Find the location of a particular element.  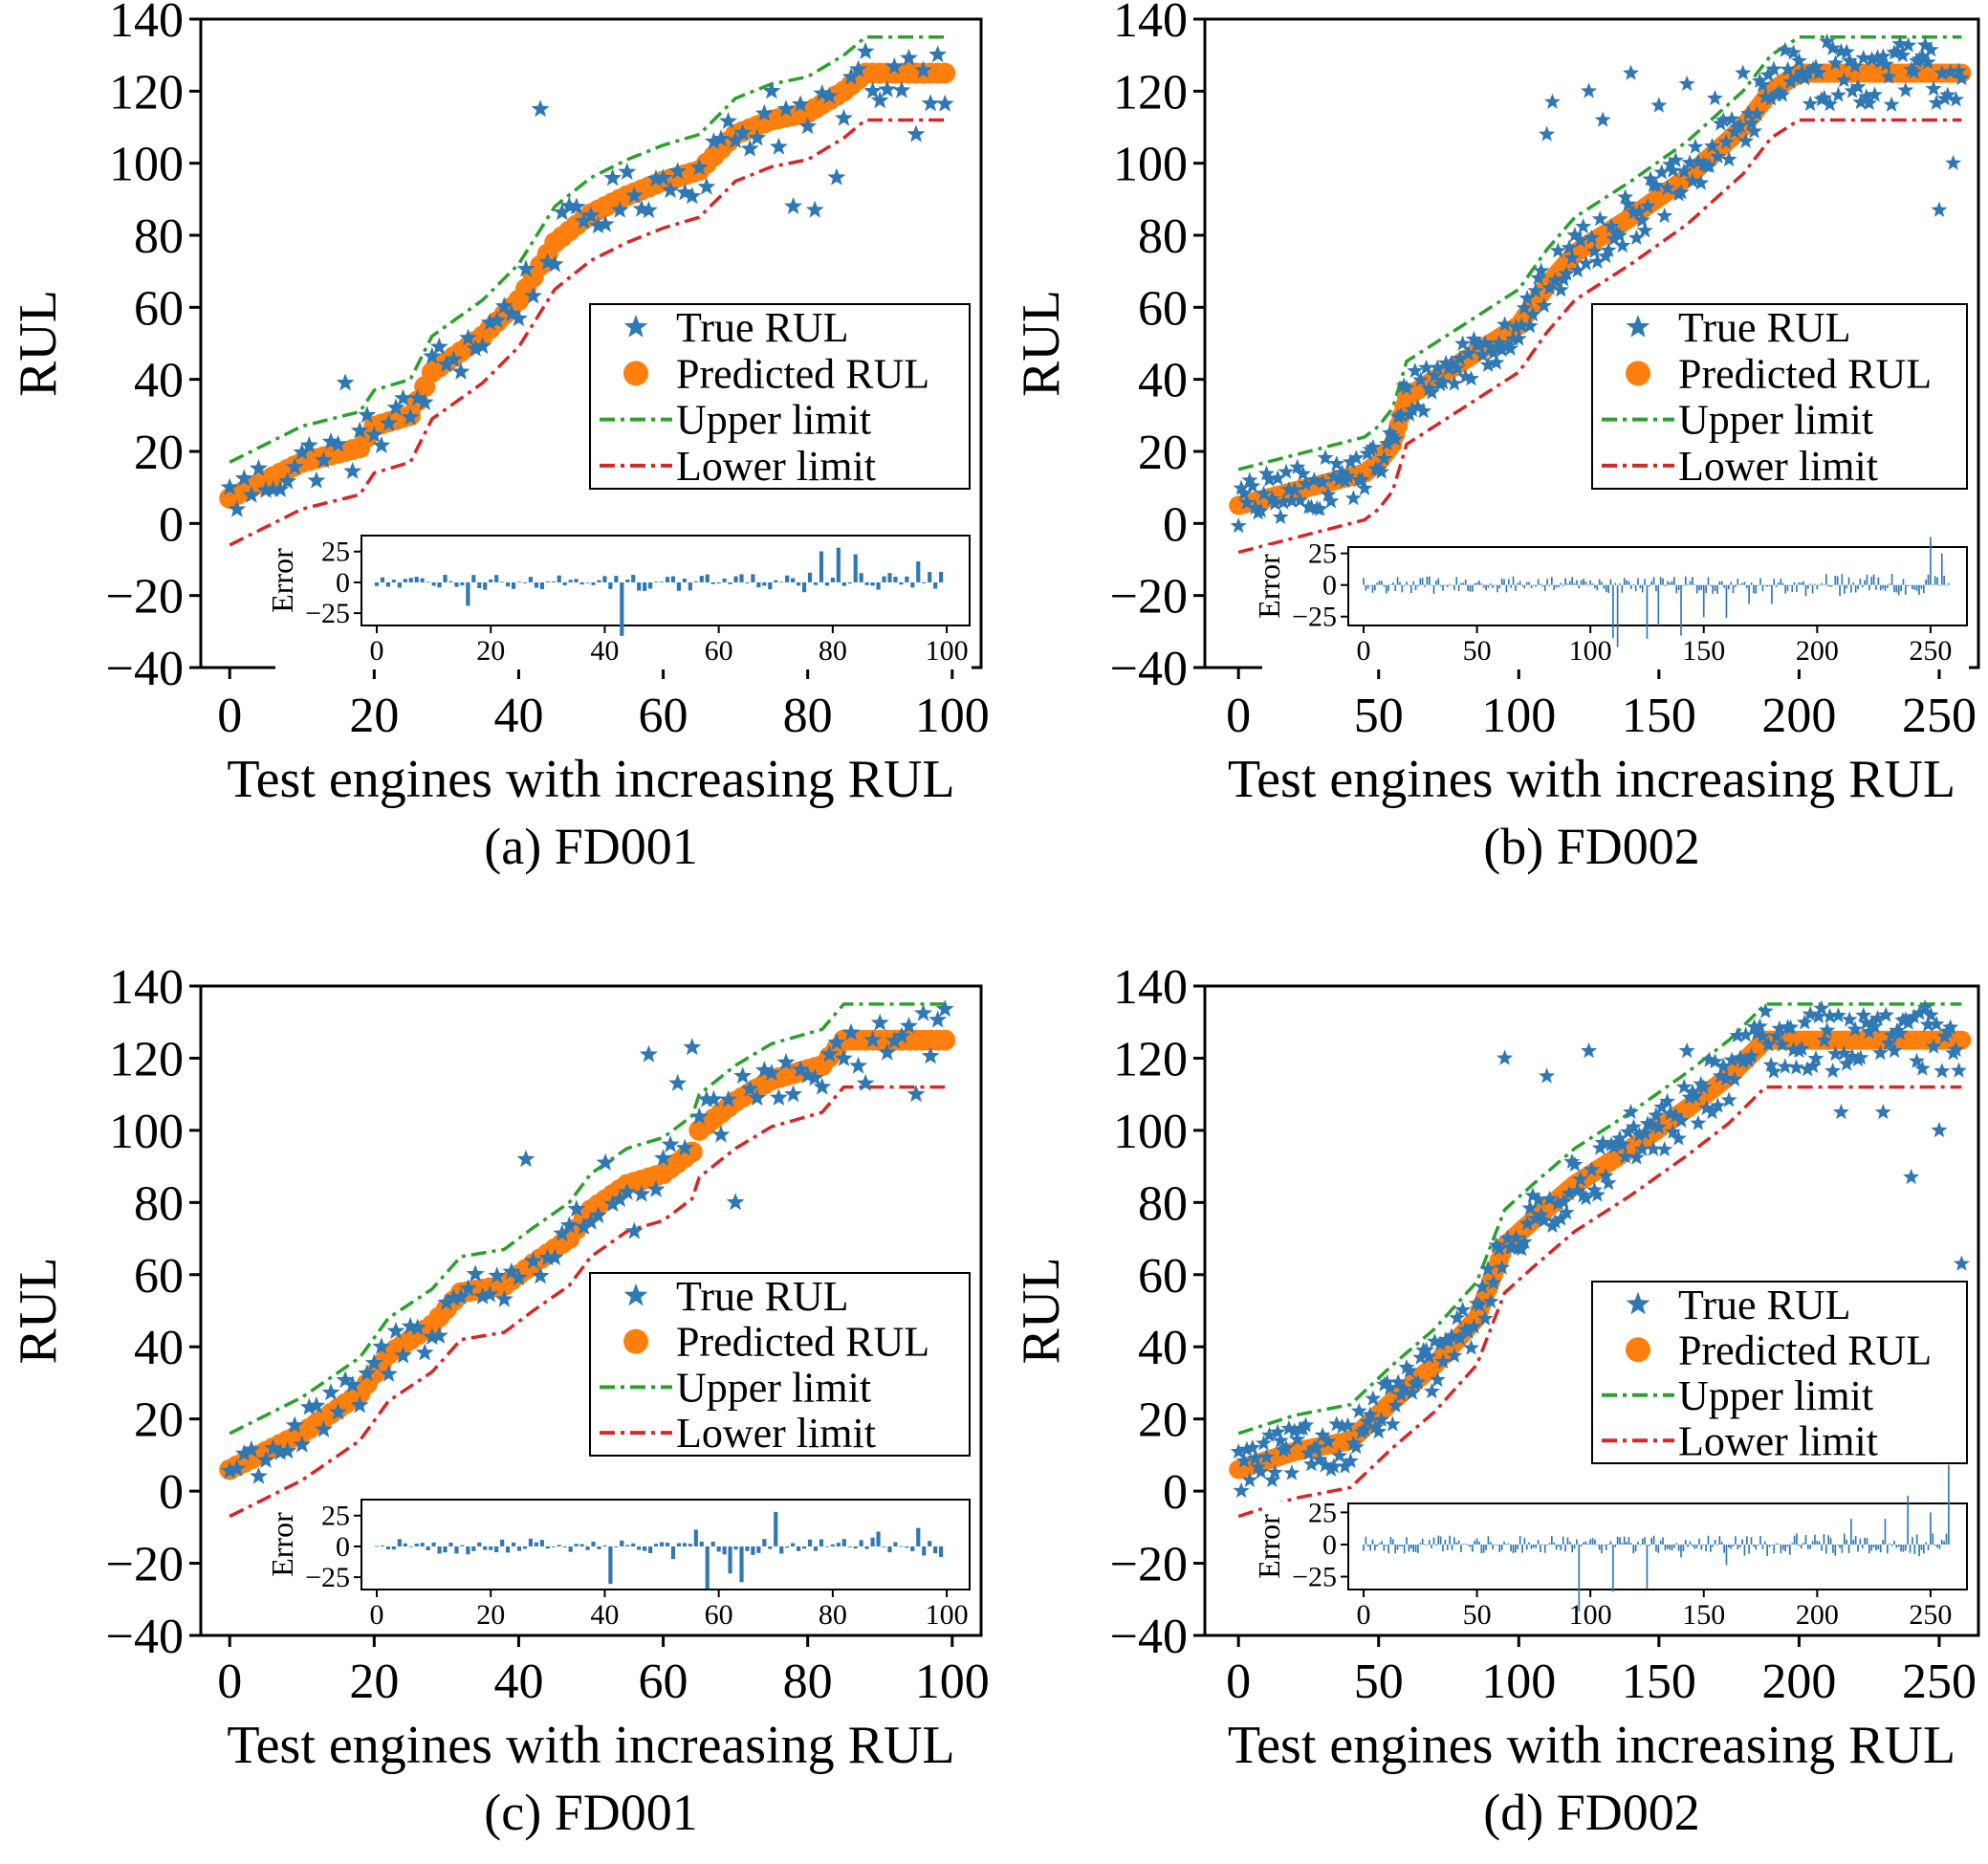

legend-label: True RUL is located at coordinates (1764, 1305).